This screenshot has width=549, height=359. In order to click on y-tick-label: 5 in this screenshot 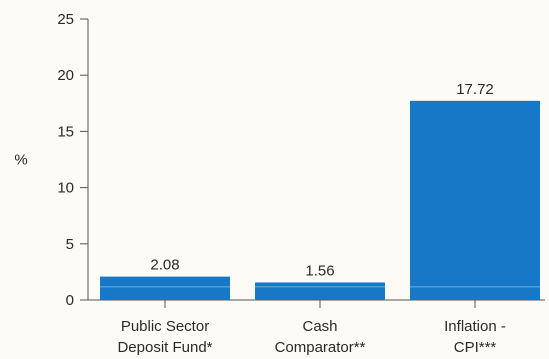, I will do `click(70, 244)`.